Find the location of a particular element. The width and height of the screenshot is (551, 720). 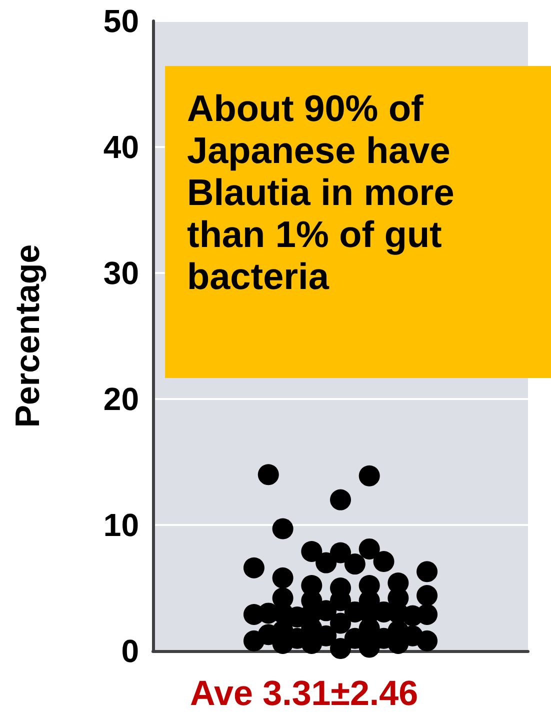

y-axis-title: Percentage is located at coordinates (28, 336).